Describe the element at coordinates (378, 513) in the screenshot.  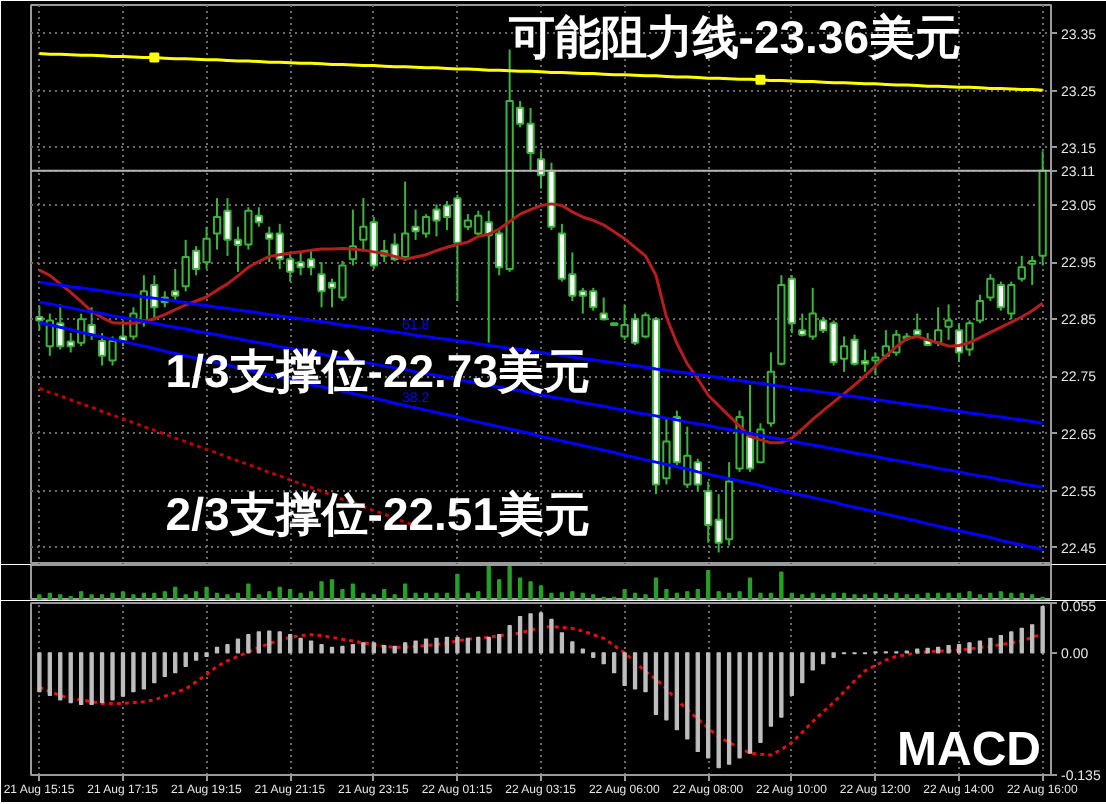
I see `annotation: 2/3支撑位-22.51美元` at that location.